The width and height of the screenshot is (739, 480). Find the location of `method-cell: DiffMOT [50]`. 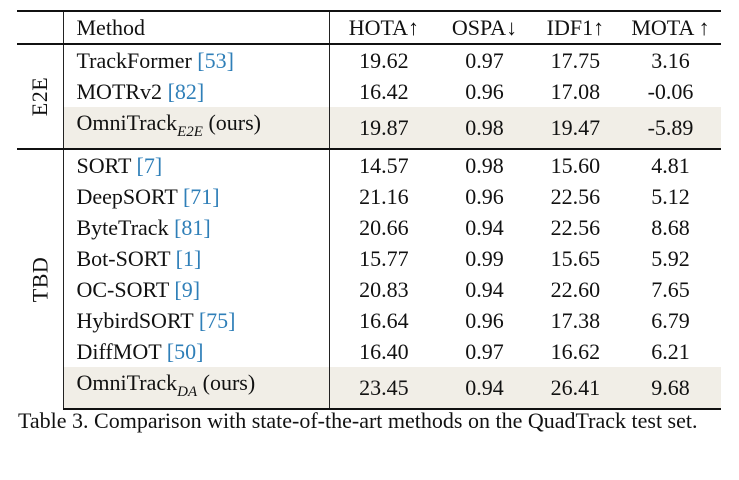

method-cell: DiffMOT [50] is located at coordinates (196, 351).